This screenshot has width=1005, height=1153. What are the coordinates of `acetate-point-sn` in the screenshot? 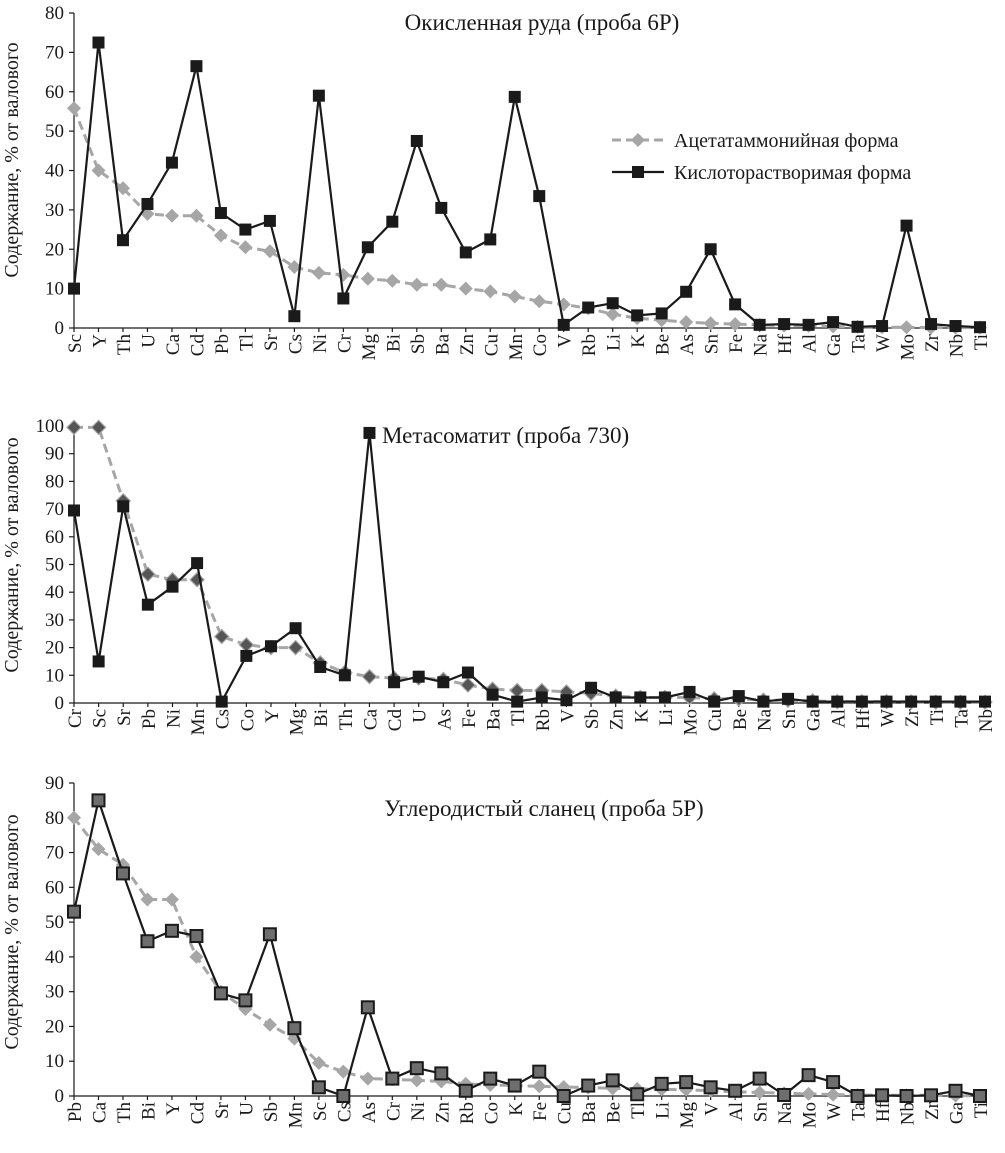 It's located at (759, 1092).